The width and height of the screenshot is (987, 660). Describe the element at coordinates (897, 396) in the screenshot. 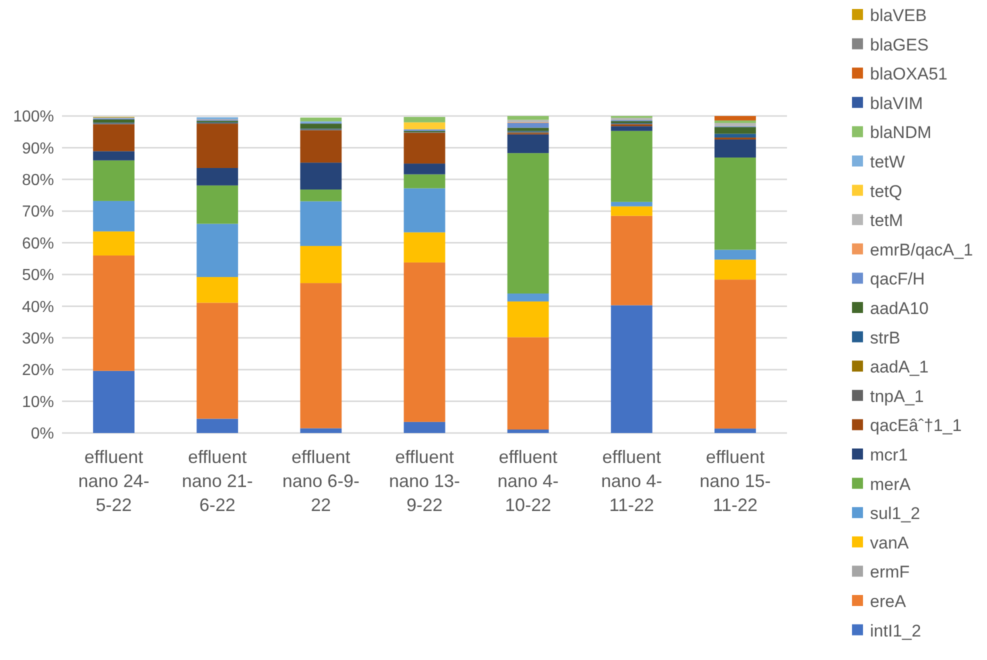

I see `legend-label: tnpA_1` at that location.